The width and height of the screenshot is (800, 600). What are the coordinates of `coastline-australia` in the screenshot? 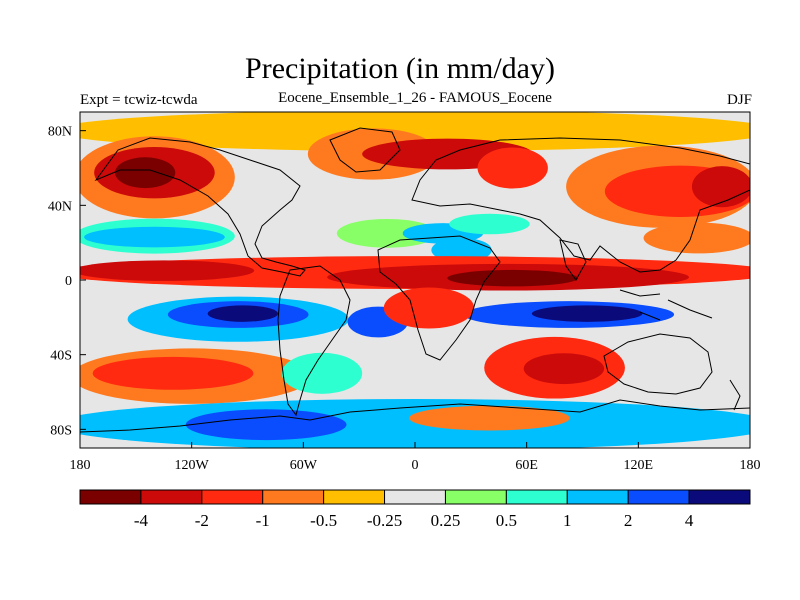 It's located at (658, 364).